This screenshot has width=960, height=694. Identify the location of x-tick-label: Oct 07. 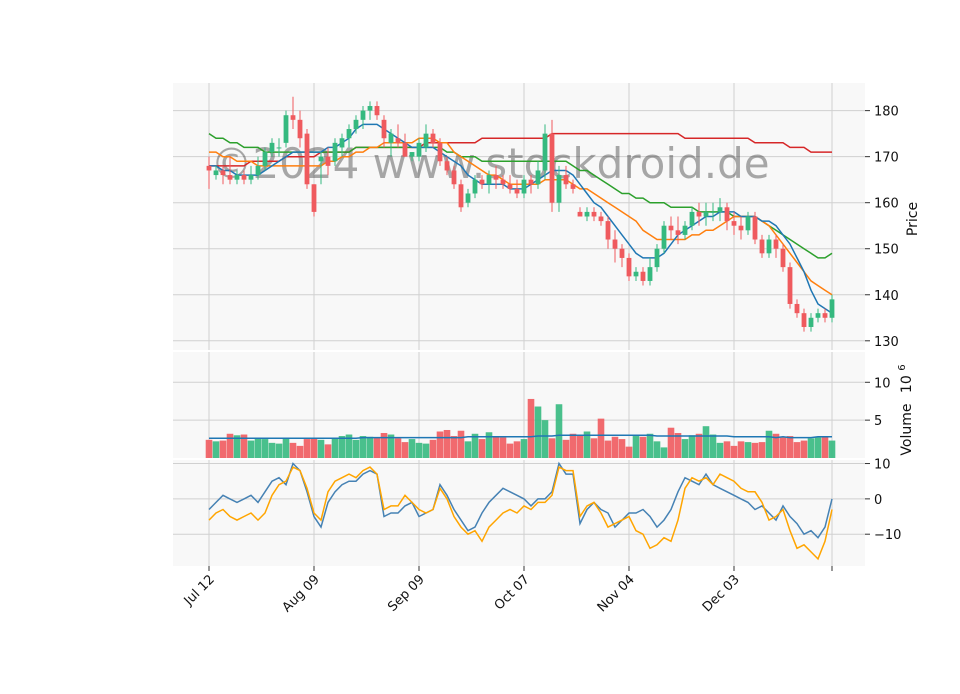
(512, 592).